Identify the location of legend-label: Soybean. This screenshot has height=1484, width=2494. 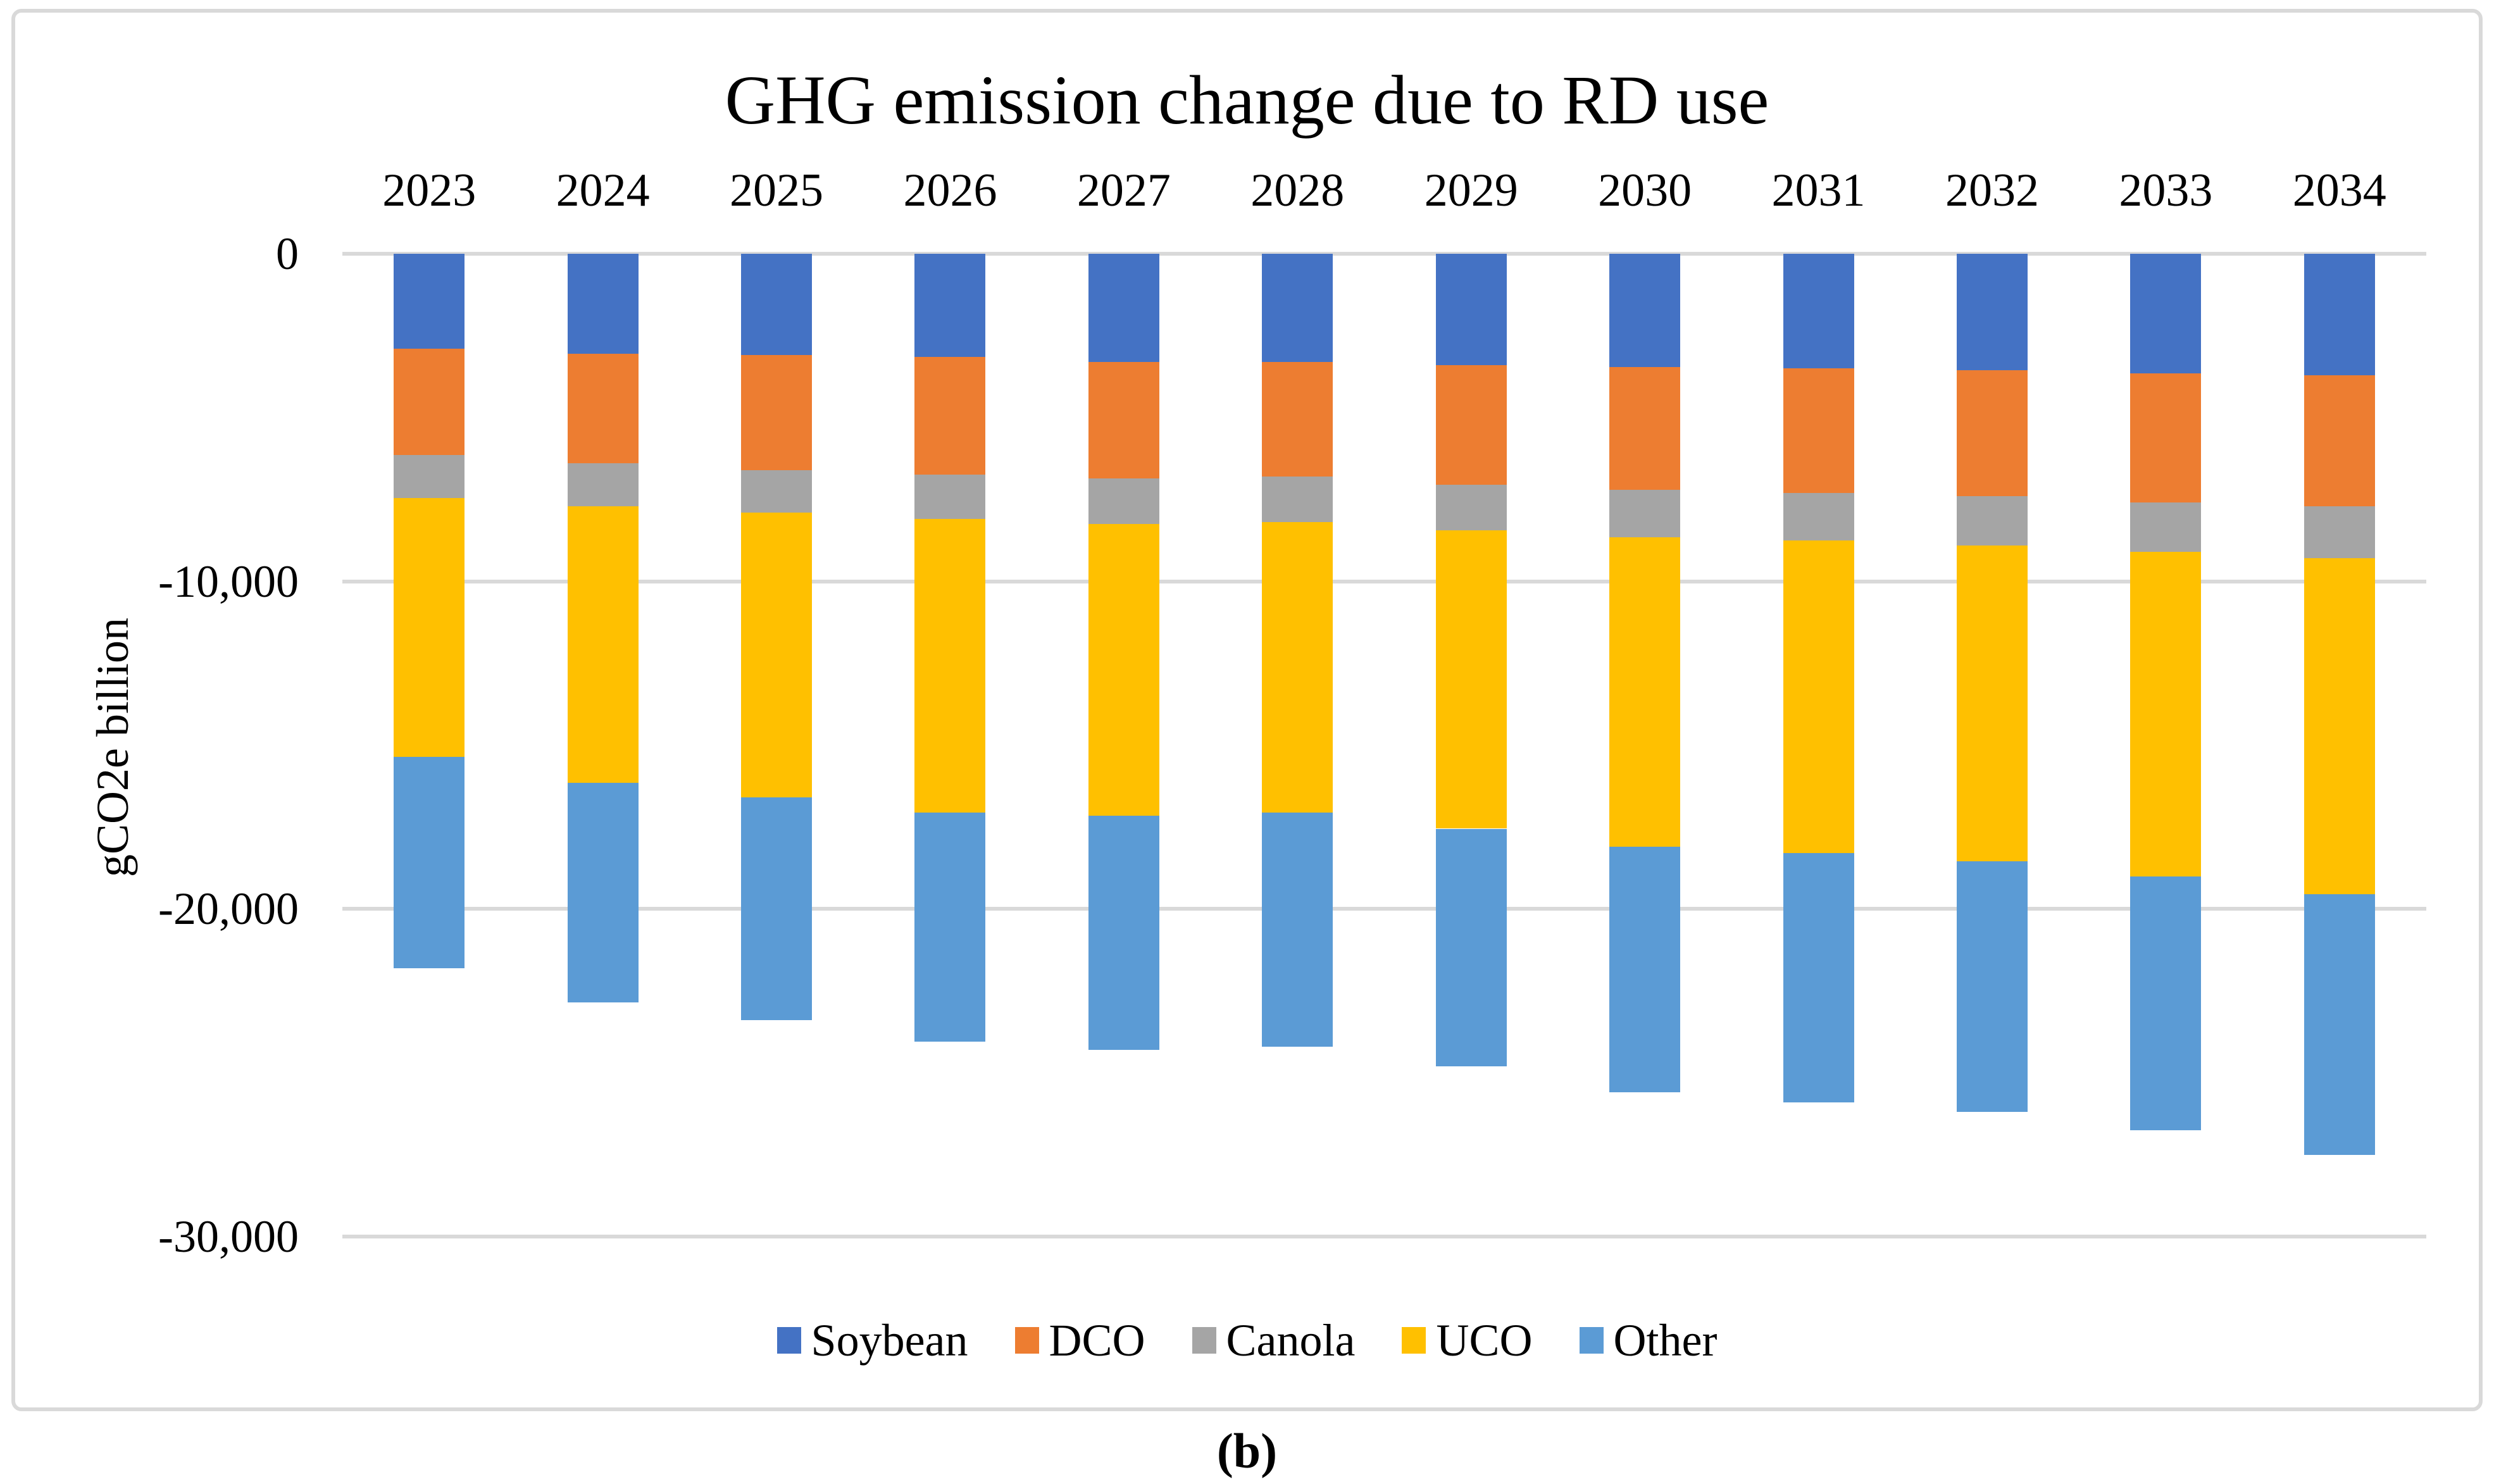
(889, 1340).